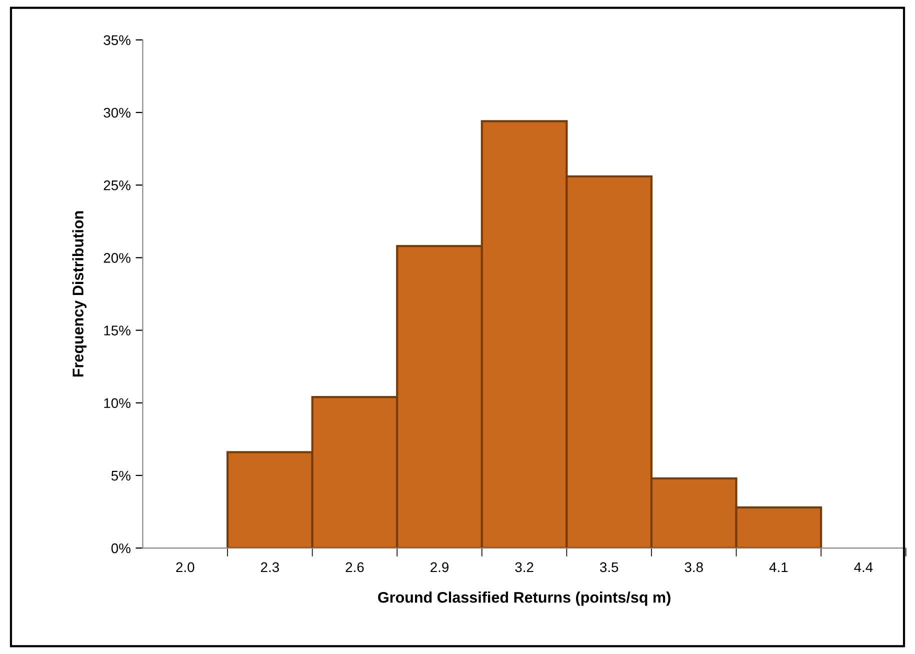 This screenshot has width=915, height=654. What do you see at coordinates (355, 567) in the screenshot?
I see `x-tick-label: 2.6` at bounding box center [355, 567].